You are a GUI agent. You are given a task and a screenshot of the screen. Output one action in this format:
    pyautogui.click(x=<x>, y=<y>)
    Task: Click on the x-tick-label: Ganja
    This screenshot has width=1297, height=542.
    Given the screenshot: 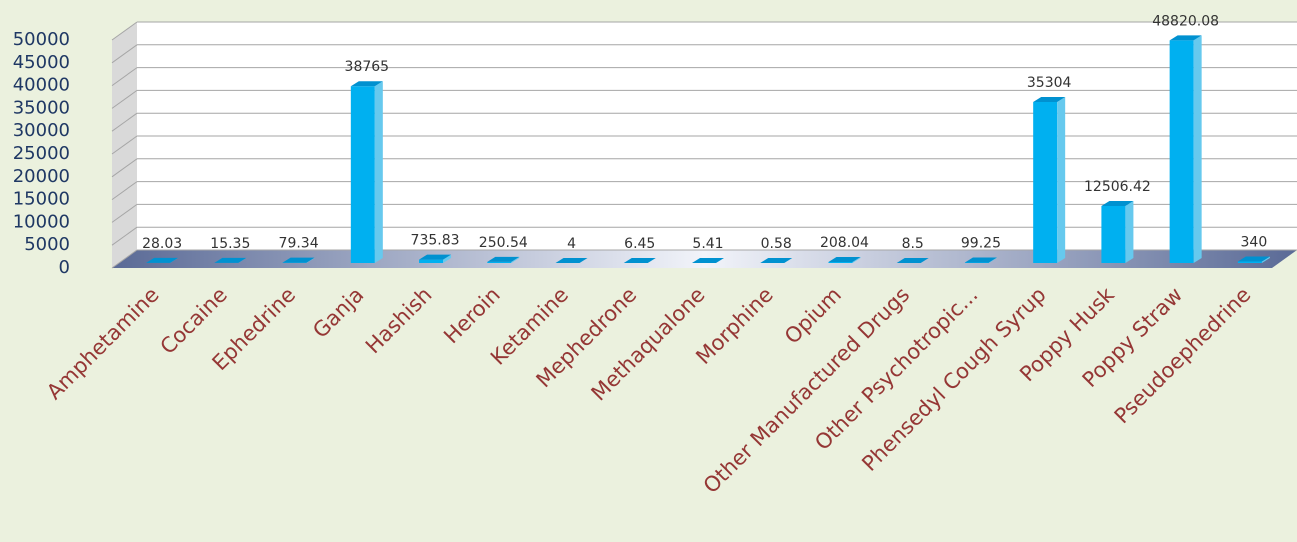 What is the action you would take?
    pyautogui.click(x=338, y=313)
    